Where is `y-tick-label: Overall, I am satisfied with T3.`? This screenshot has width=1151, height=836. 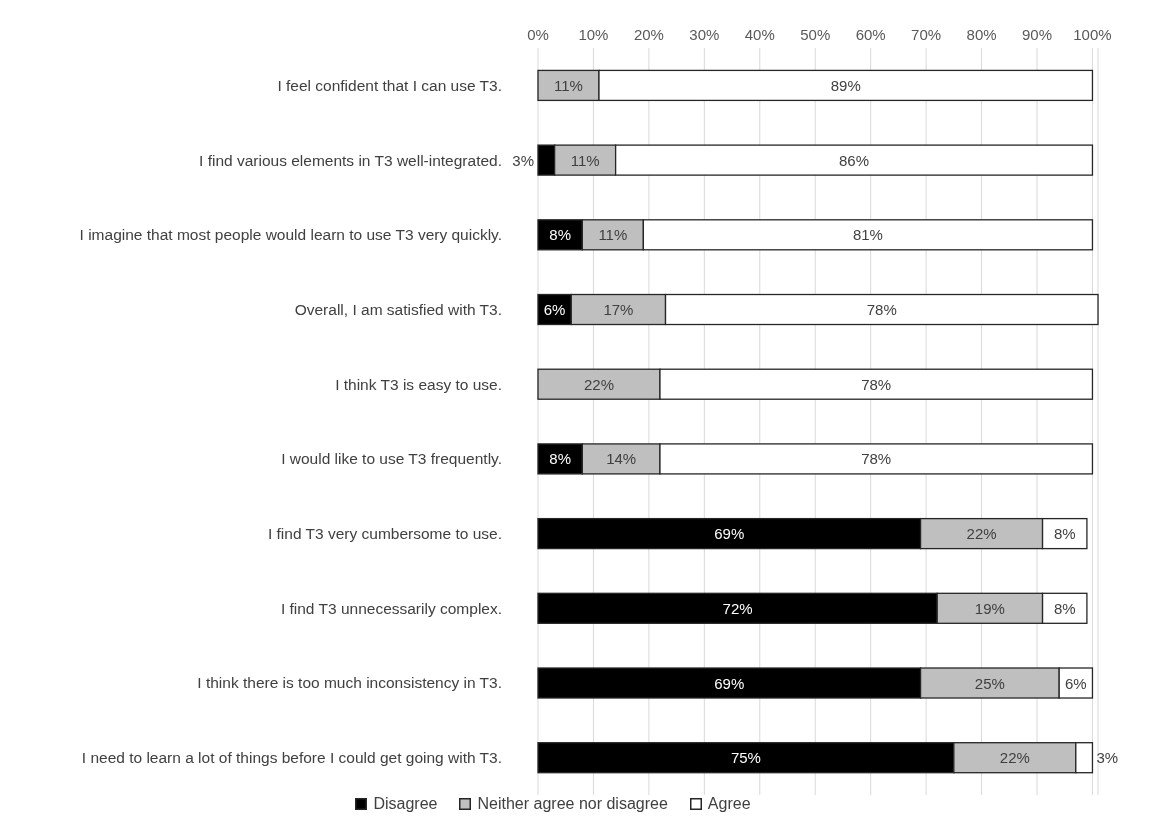
y-tick-label: Overall, I am satisfied with T3. is located at coordinates (398, 309).